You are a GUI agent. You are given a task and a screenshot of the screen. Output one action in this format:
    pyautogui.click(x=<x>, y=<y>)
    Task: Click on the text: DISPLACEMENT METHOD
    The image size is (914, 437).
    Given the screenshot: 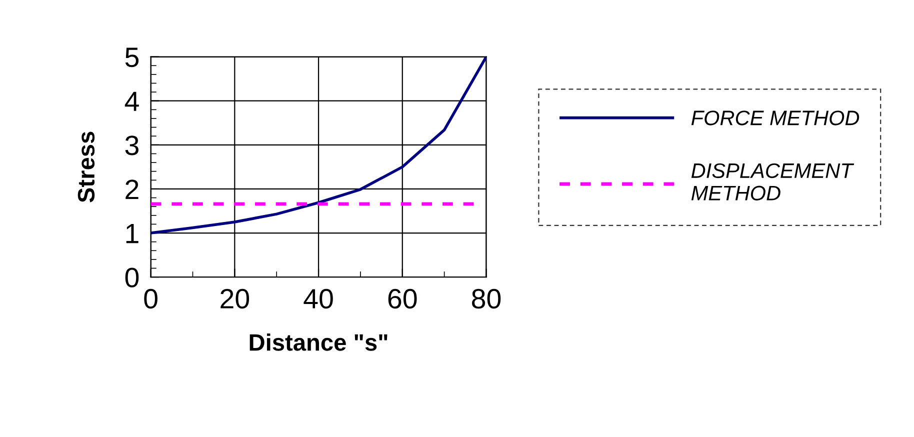 What is the action you would take?
    pyautogui.click(x=772, y=182)
    